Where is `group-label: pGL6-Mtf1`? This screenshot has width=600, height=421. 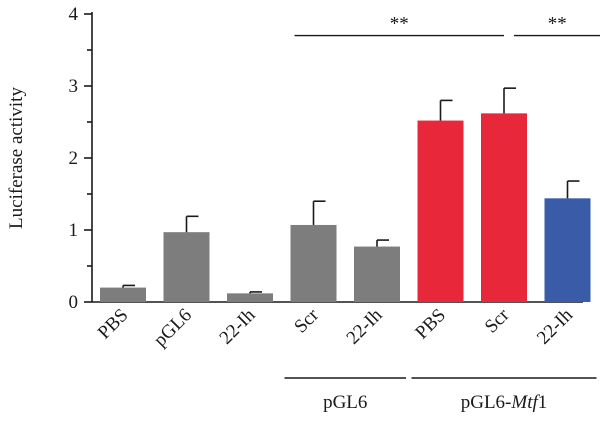 group-label: pGL6-Mtf1 is located at coordinates (504, 402).